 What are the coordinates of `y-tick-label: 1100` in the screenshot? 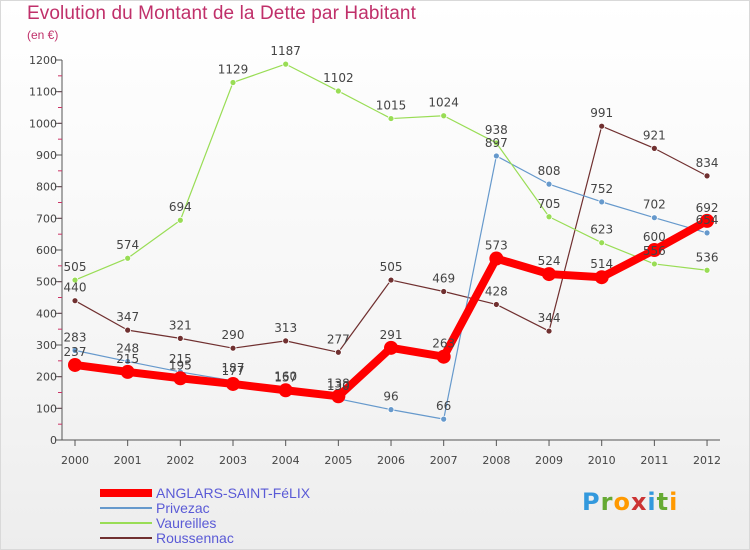 It's located at (43, 92).